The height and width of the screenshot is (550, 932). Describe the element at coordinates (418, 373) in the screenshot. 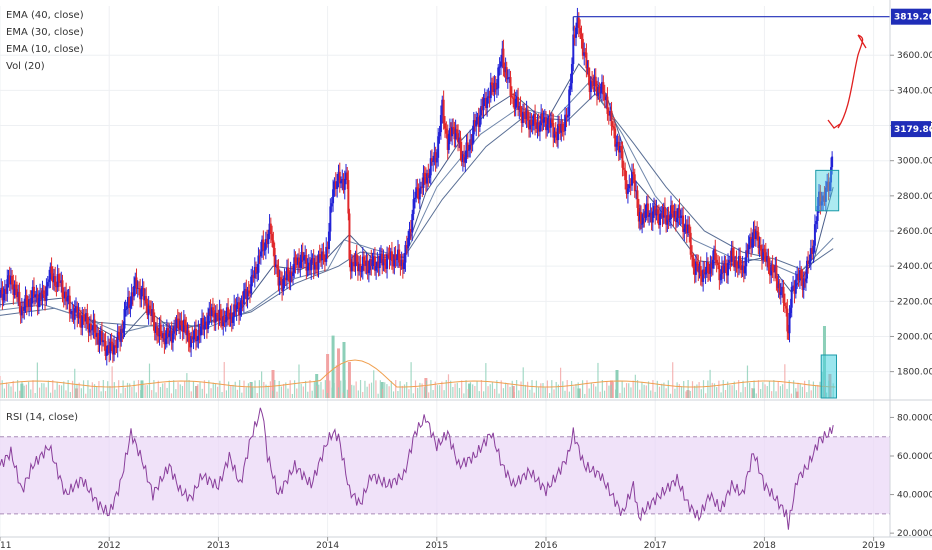

I see `volume-ma-line` at that location.